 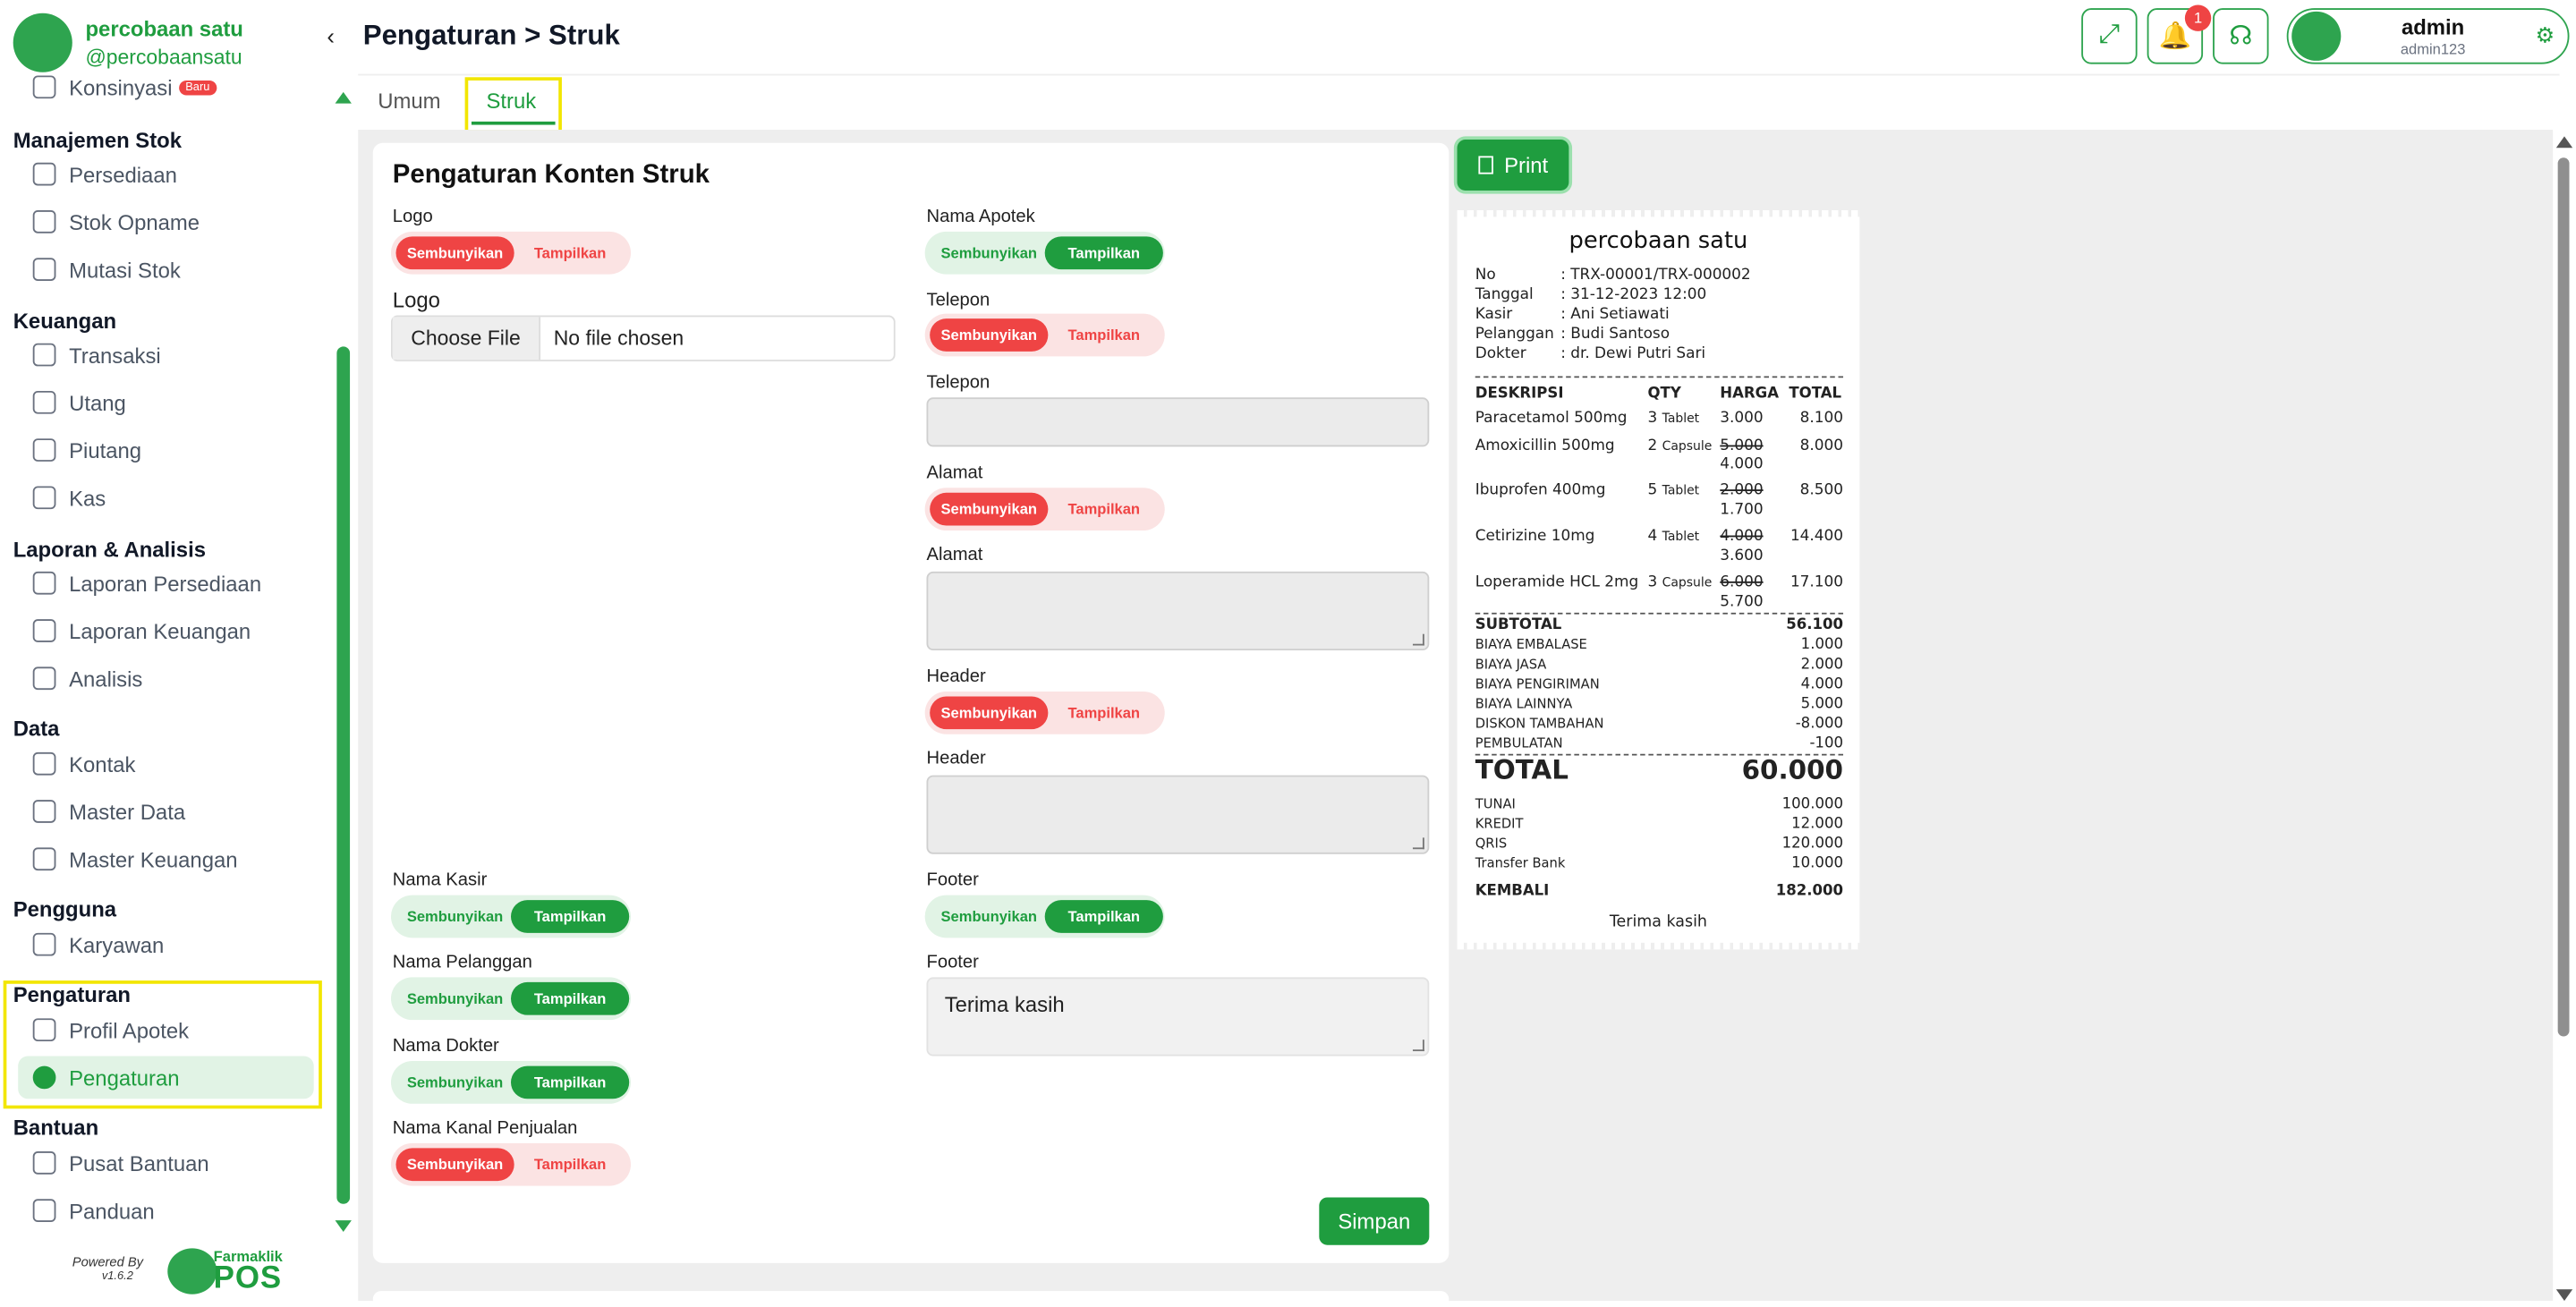 I want to click on sidebar-item-label: Mutasi Stok, so click(x=125, y=269).